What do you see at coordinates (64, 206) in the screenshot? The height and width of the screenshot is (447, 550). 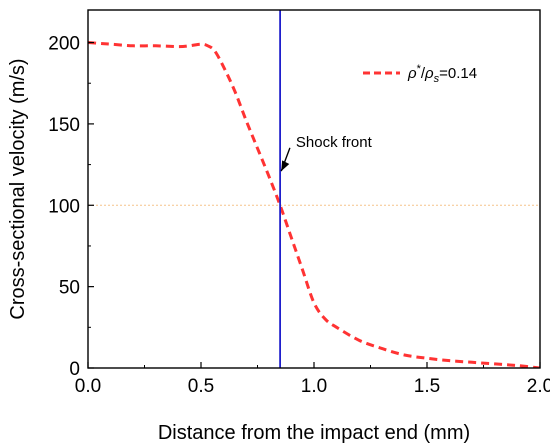 I see `y-tick-label: 100` at bounding box center [64, 206].